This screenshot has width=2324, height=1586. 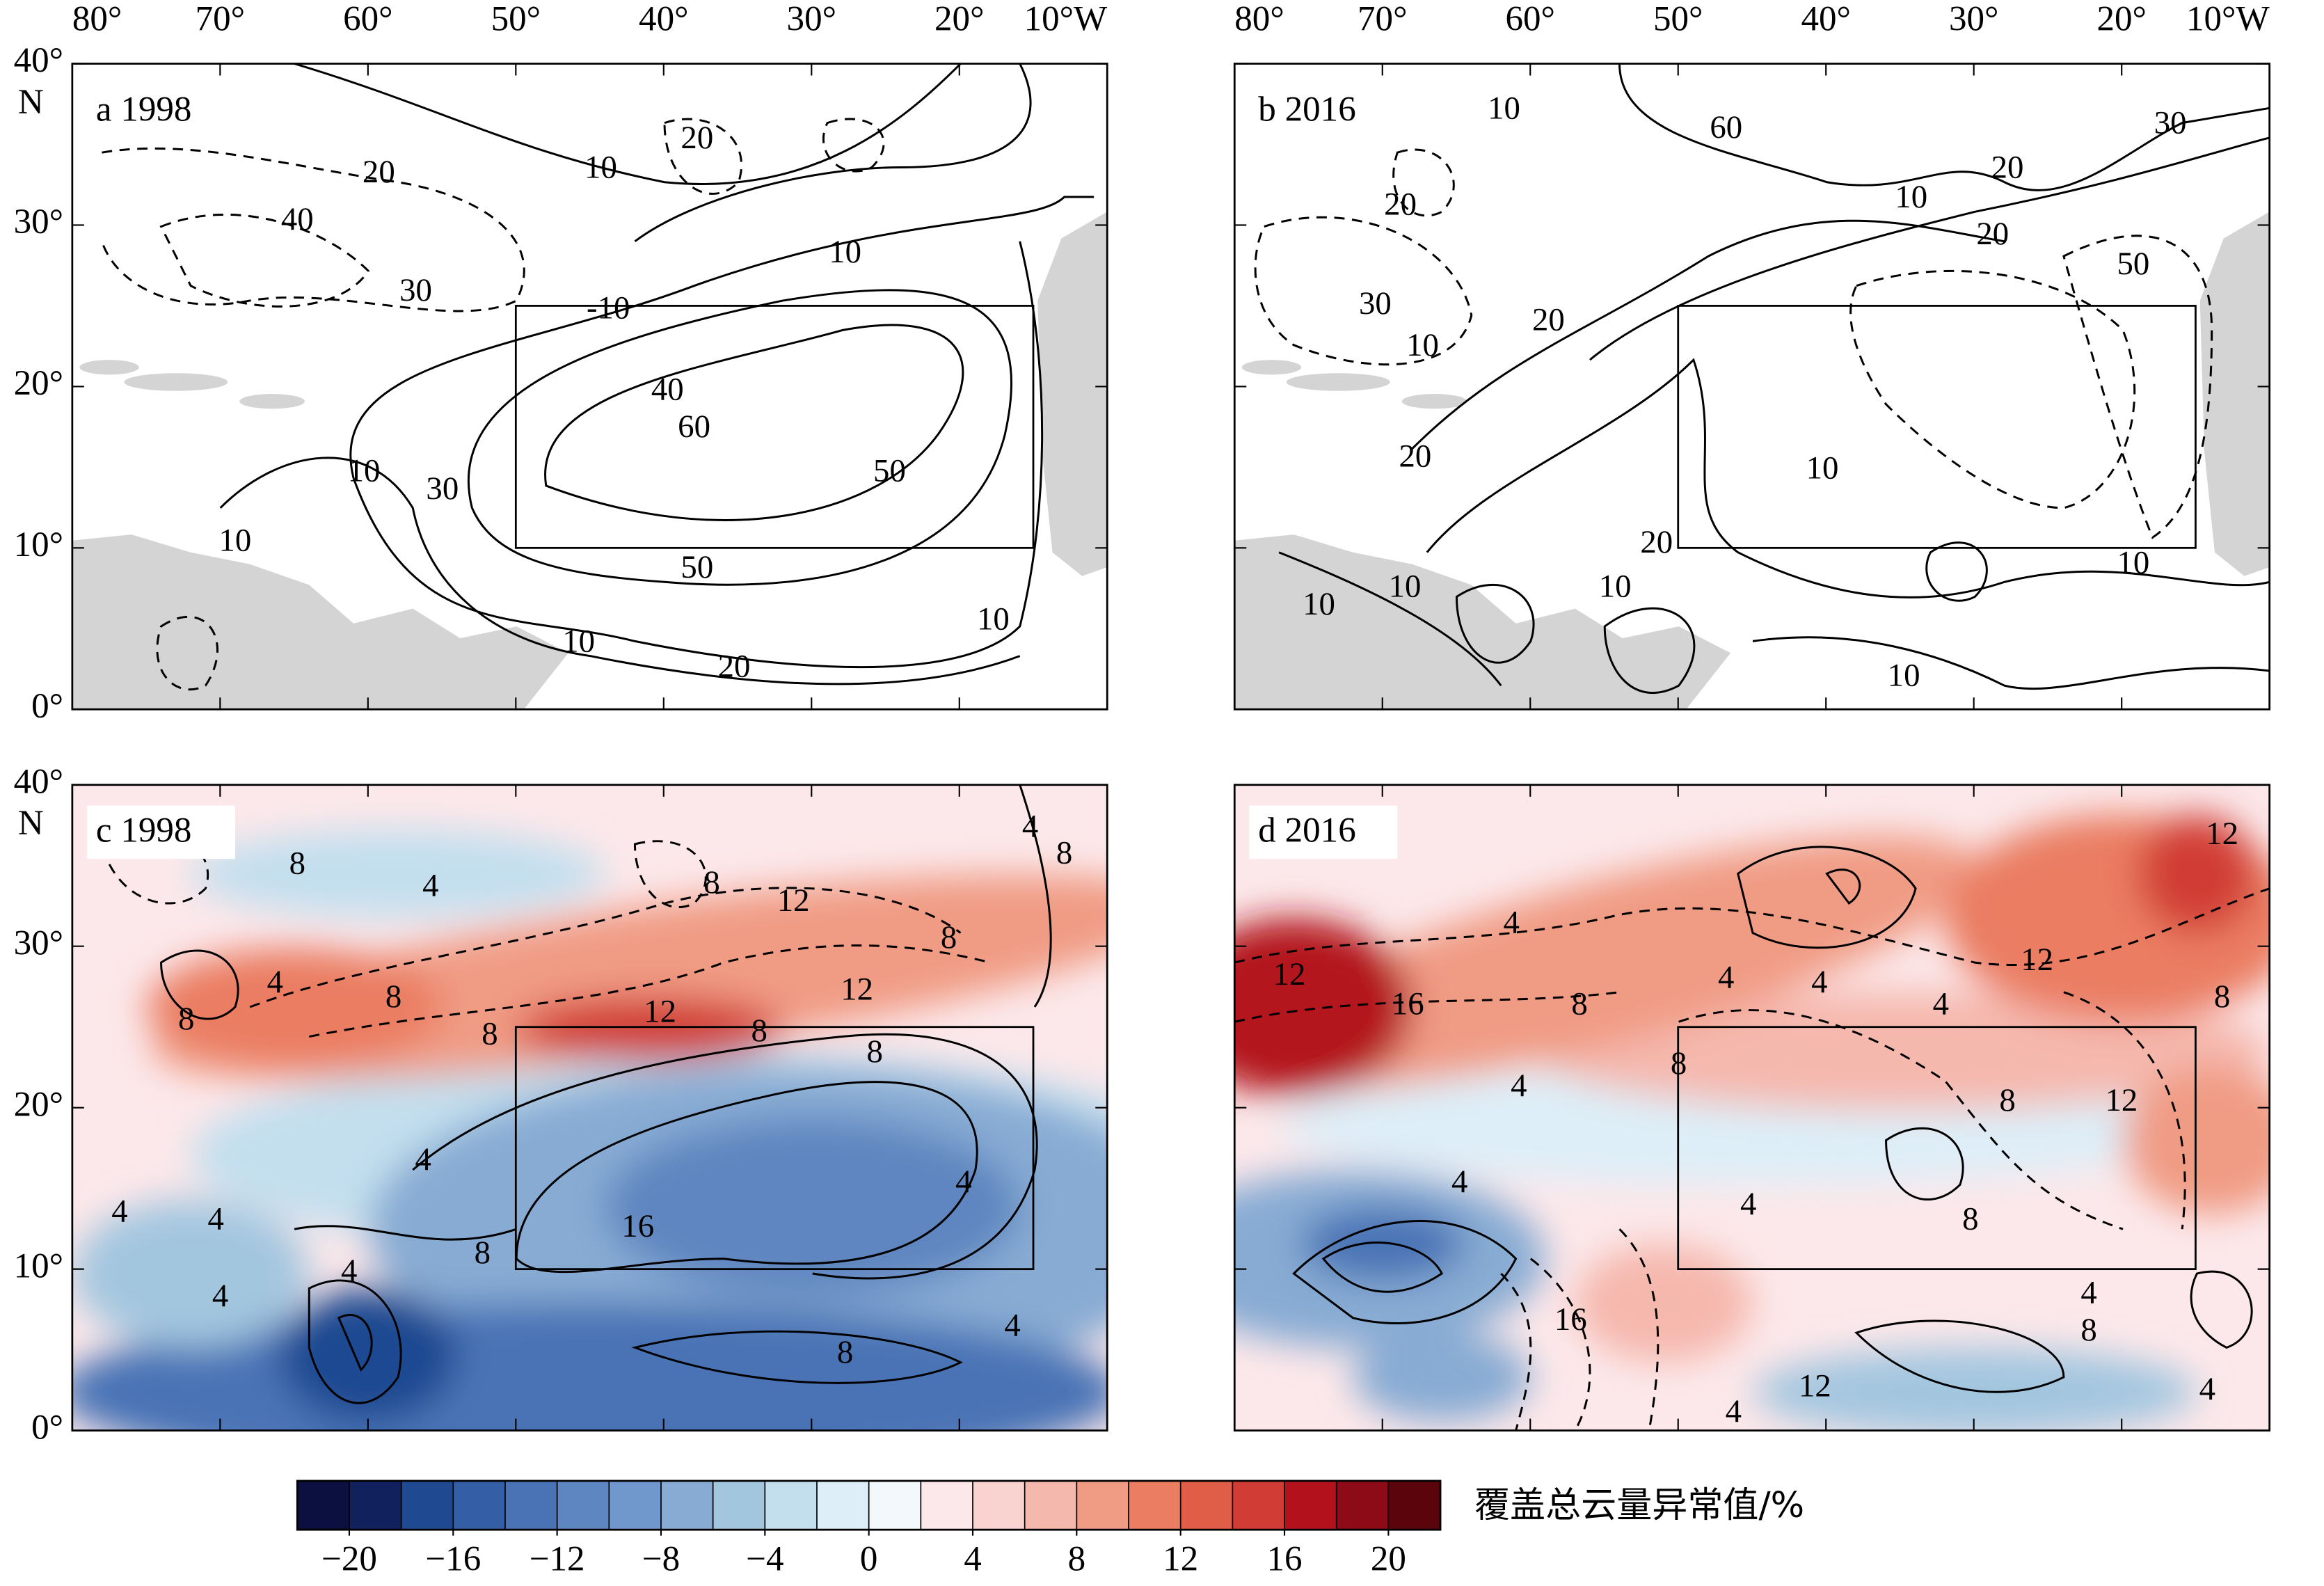 What do you see at coordinates (1639, 1505) in the screenshot?
I see `colorbar-label: 覆盖总云量异常值/%` at bounding box center [1639, 1505].